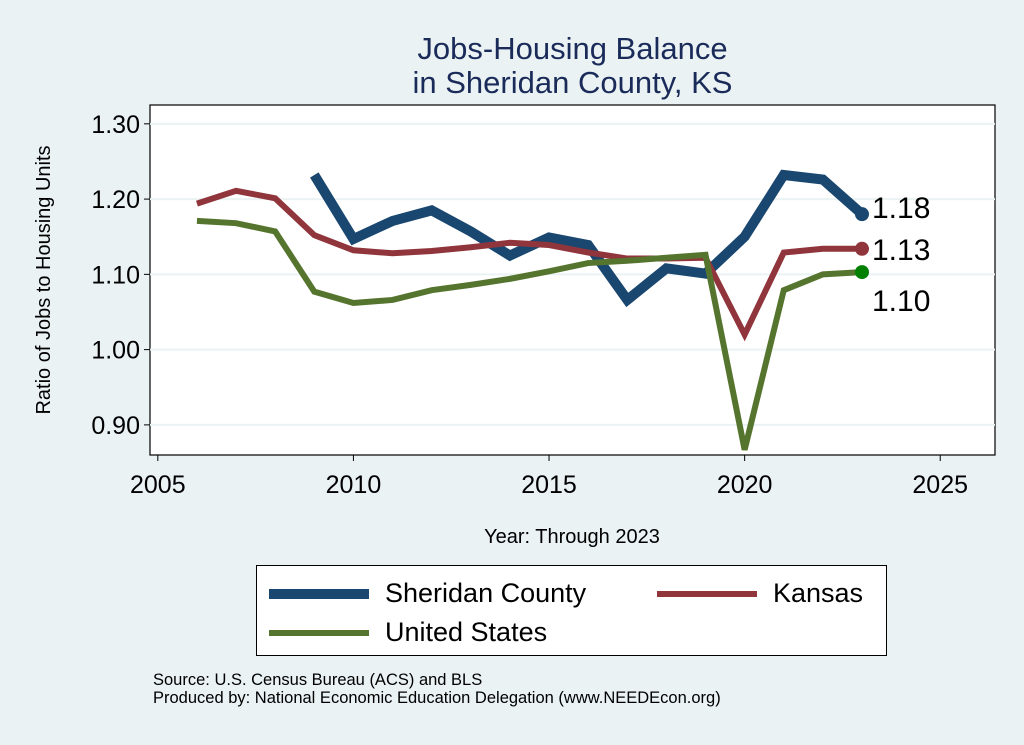 The width and height of the screenshot is (1024, 745). What do you see at coordinates (901, 301) in the screenshot?
I see `series-end-label: 1.10` at bounding box center [901, 301].